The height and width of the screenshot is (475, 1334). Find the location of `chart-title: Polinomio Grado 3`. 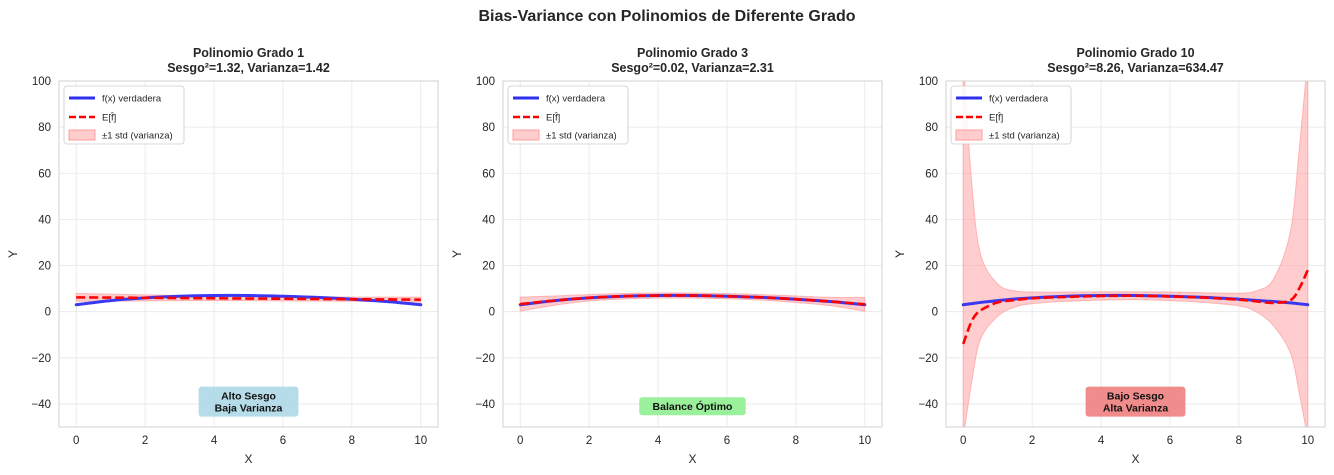

chart-title: Polinomio Grado 3 is located at coordinates (692, 53).